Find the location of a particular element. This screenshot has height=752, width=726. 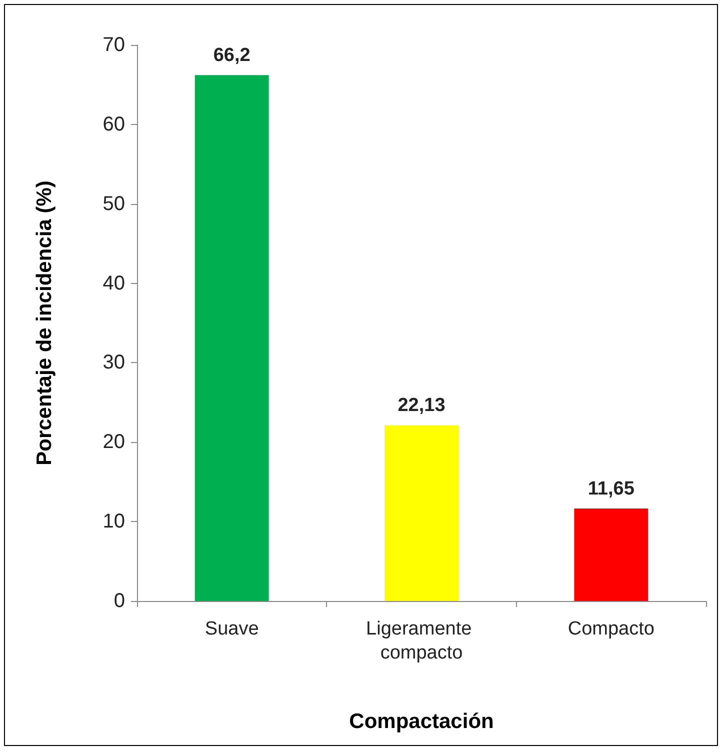

x-tick-label: Suave is located at coordinates (231, 629).